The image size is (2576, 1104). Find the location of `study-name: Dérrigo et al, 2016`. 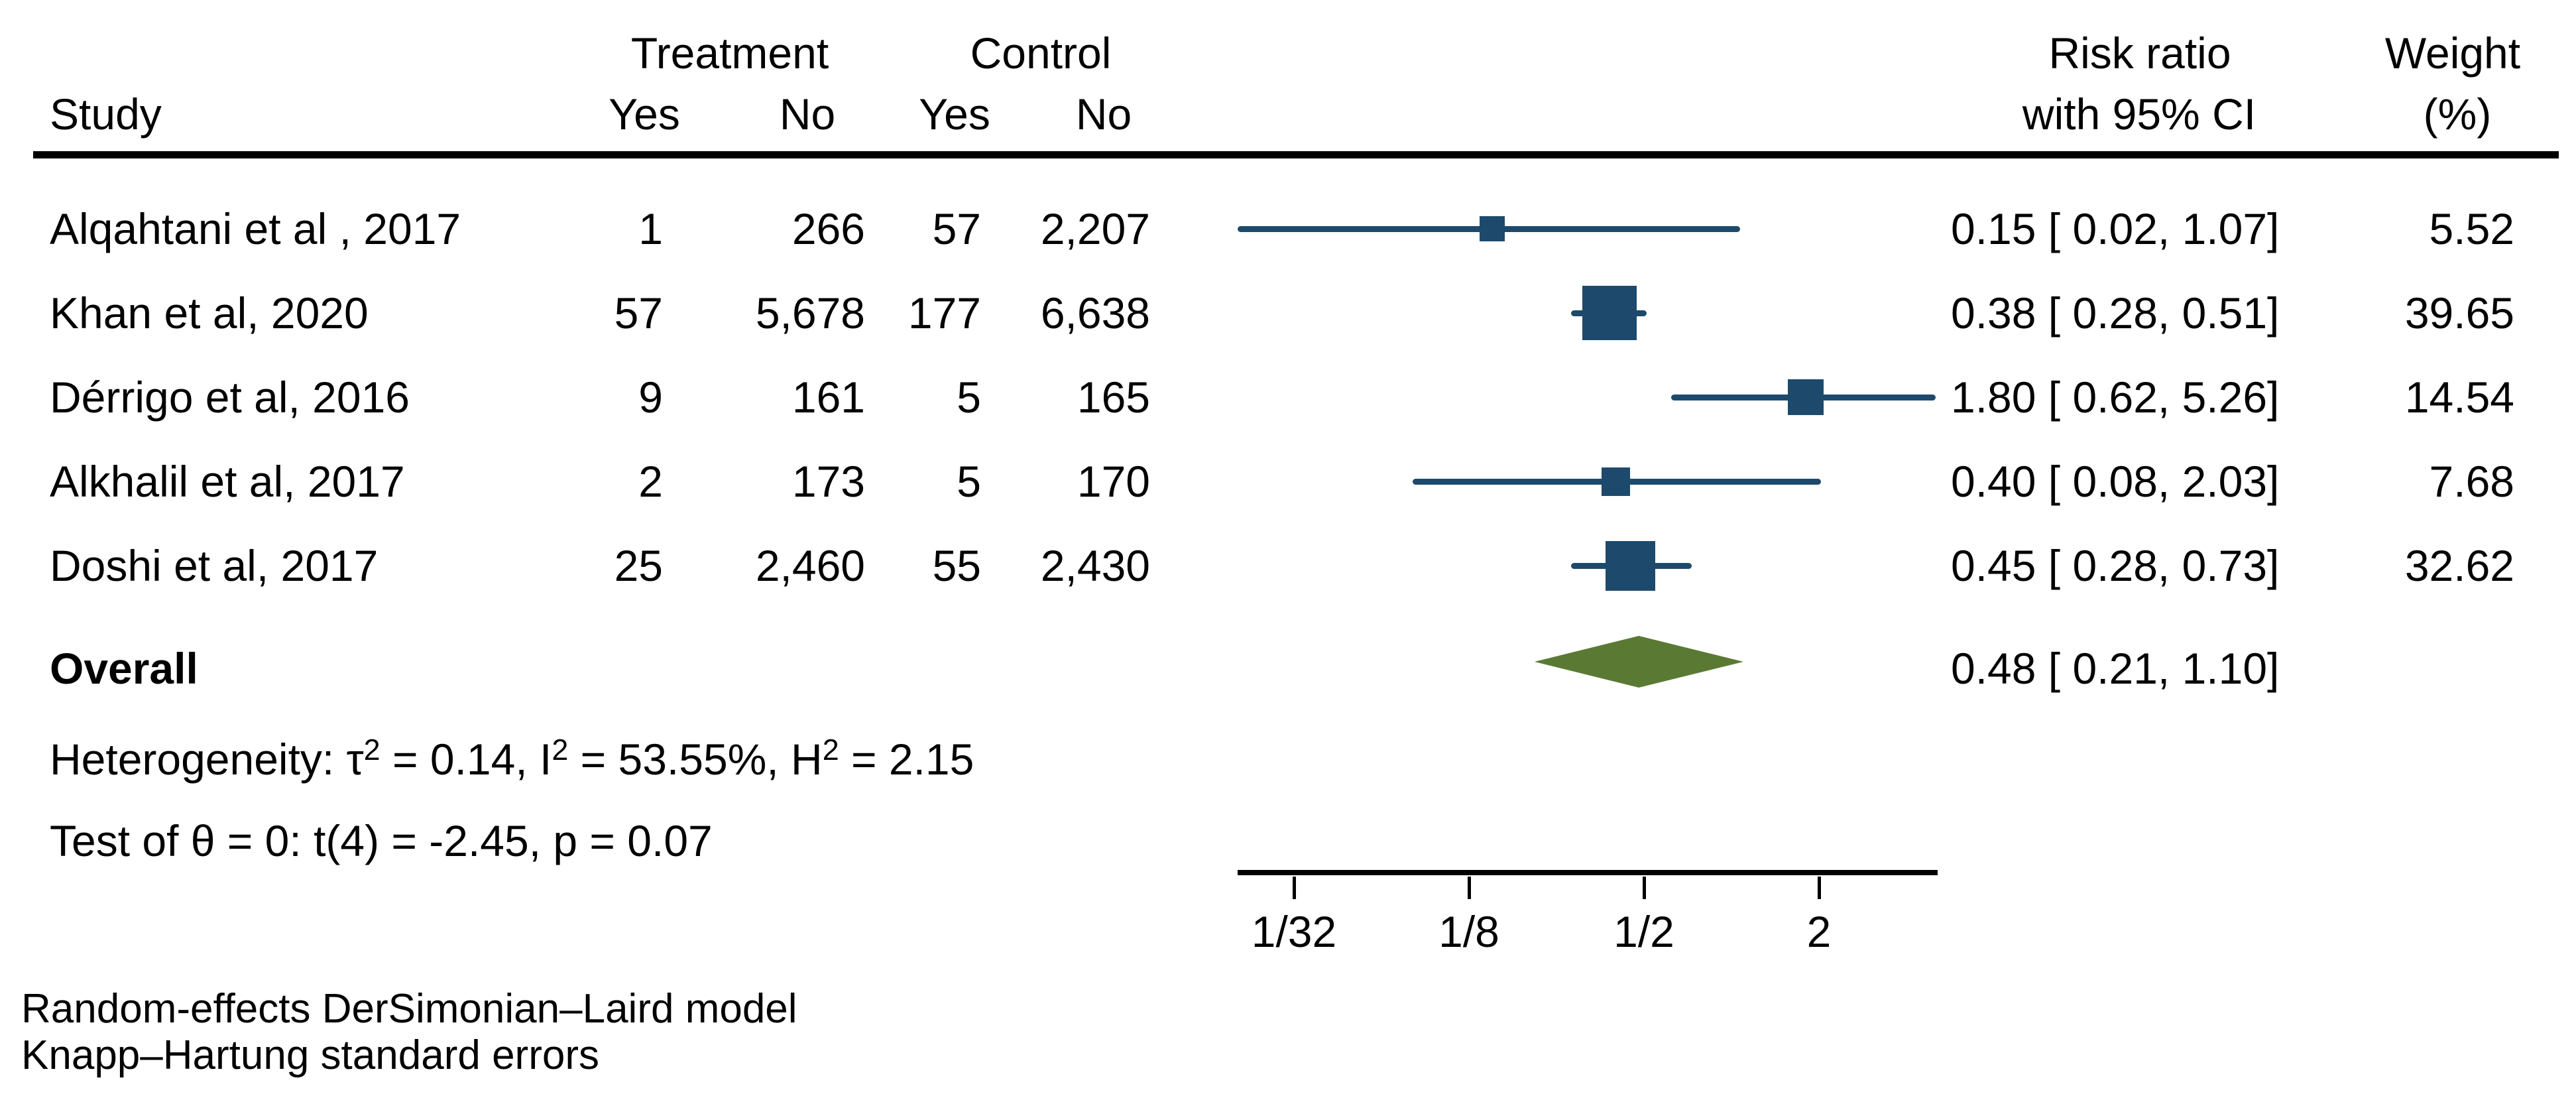

study-name: Dérrigo et al, 2016 is located at coordinates (230, 397).